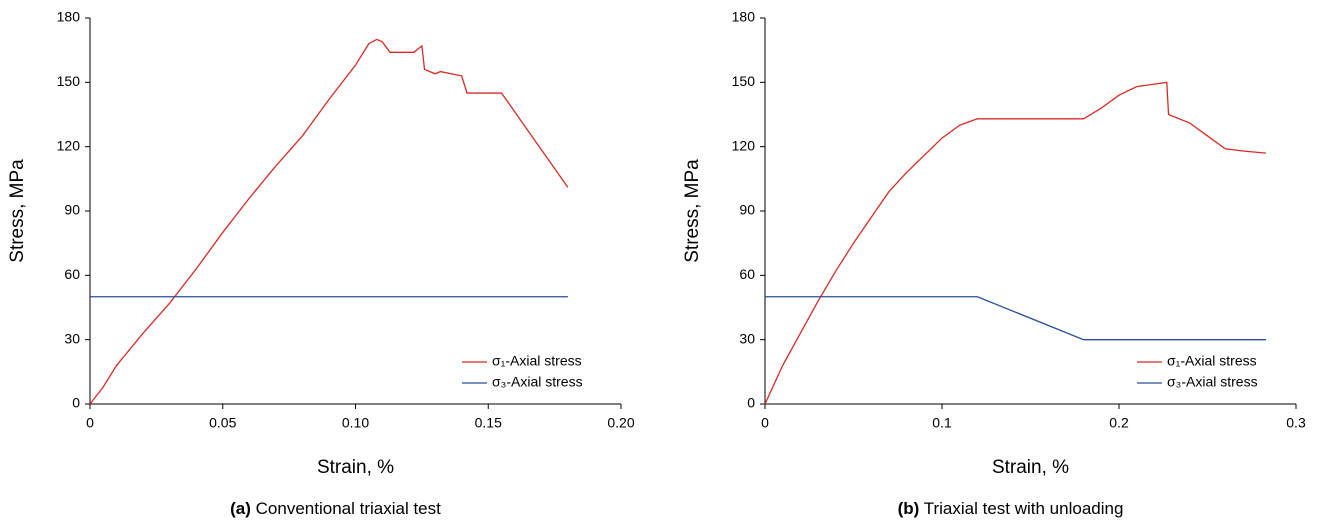 The image size is (1319, 523). Describe the element at coordinates (348, 508) in the screenshot. I see `caption-text: Conventional triaxial test` at that location.